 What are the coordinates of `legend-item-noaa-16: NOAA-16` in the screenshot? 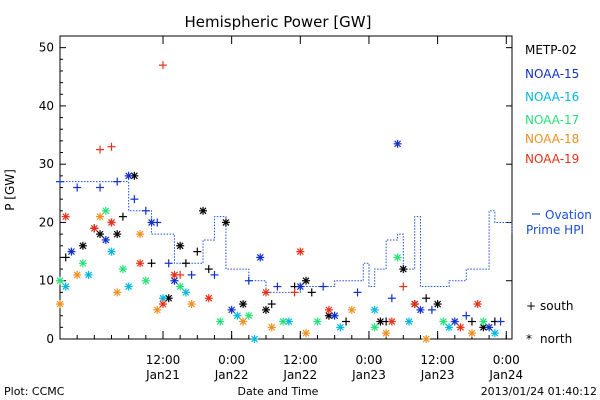 It's located at (552, 97).